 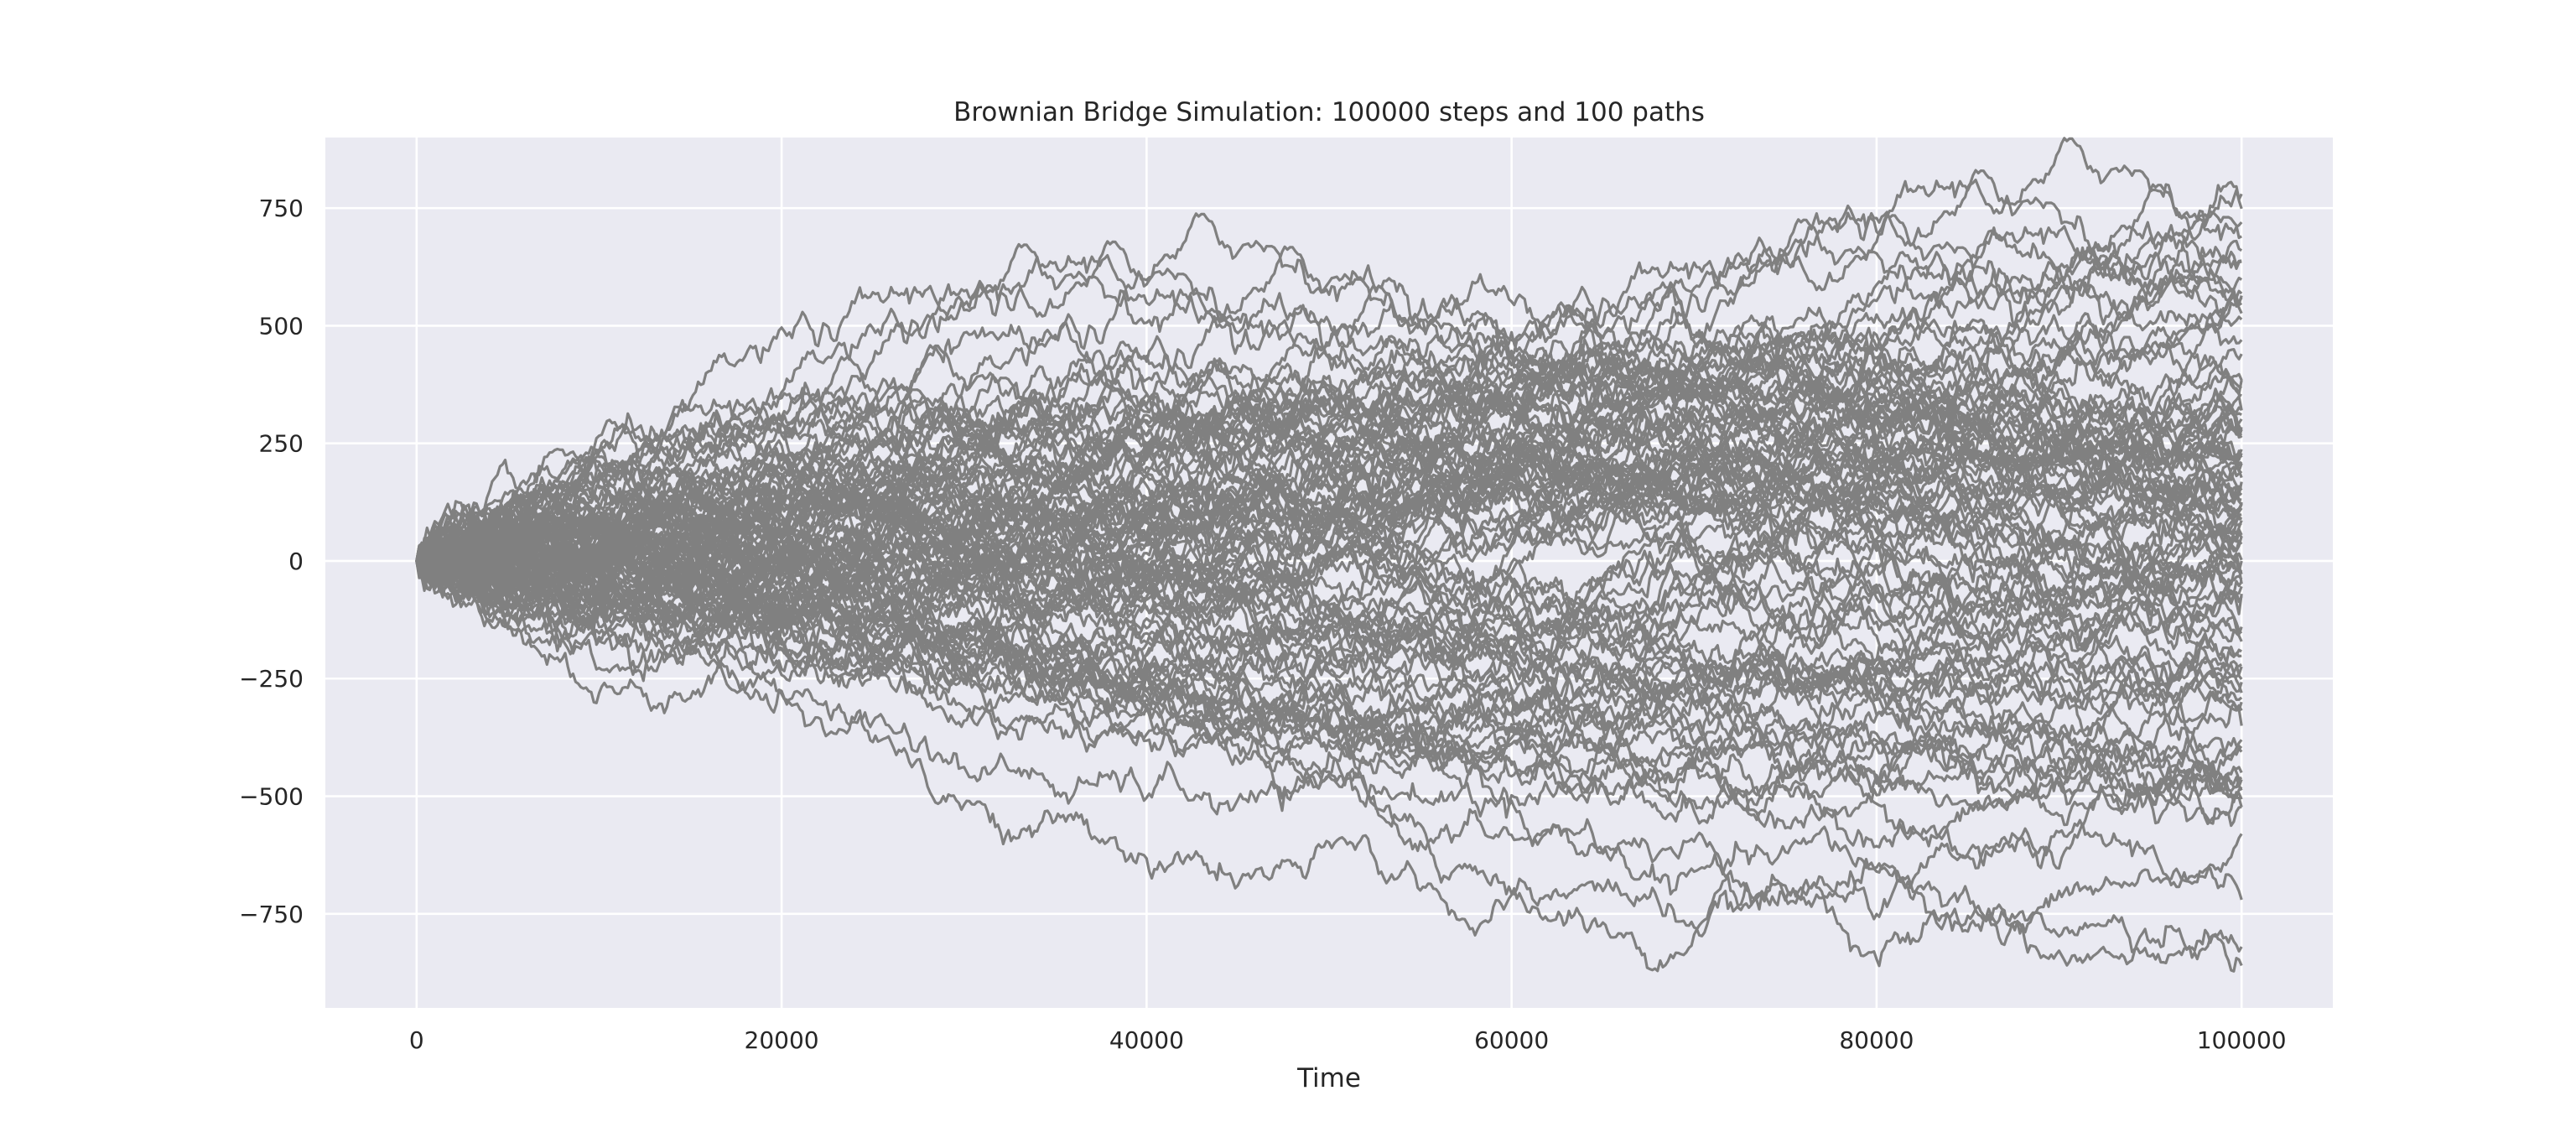 I want to click on x-tick-label: 100000, so click(x=2242, y=1040).